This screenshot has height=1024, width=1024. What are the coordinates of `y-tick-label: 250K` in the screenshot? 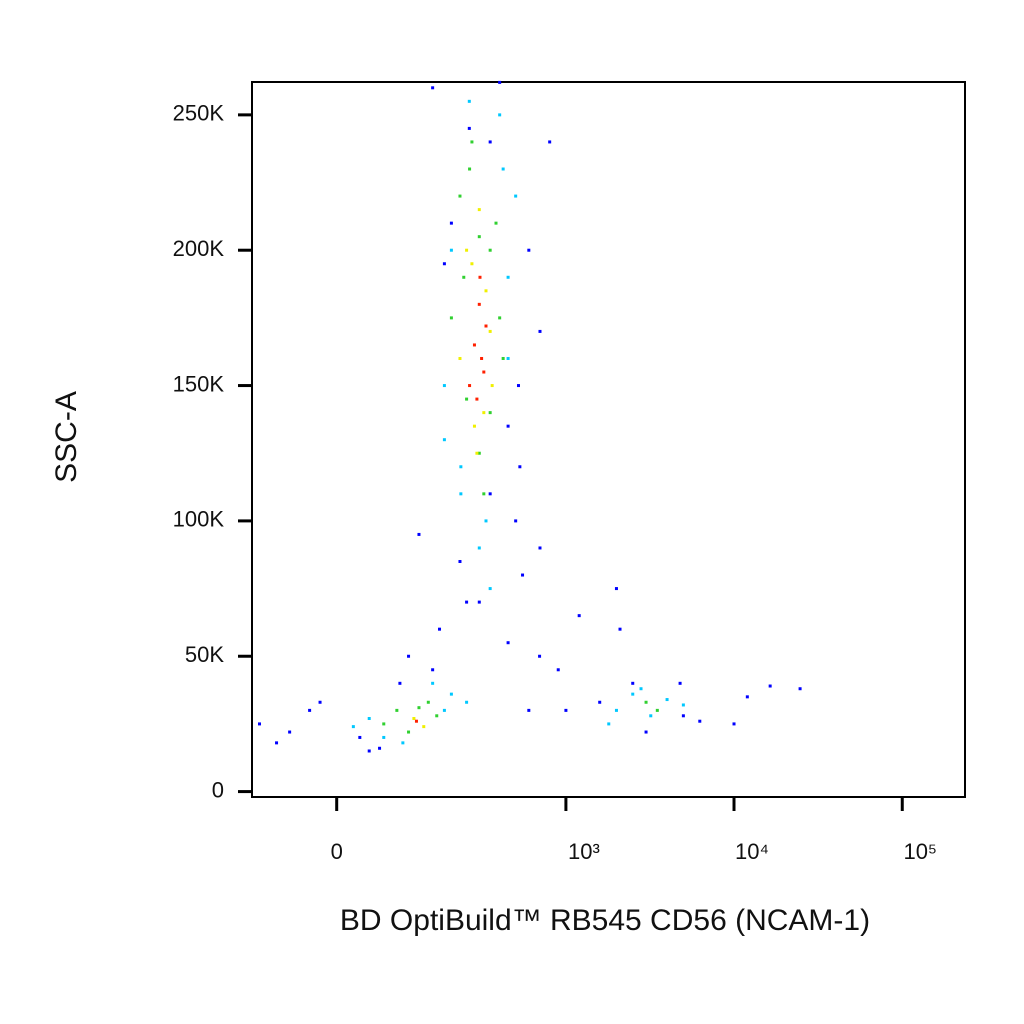 It's located at (199, 113).